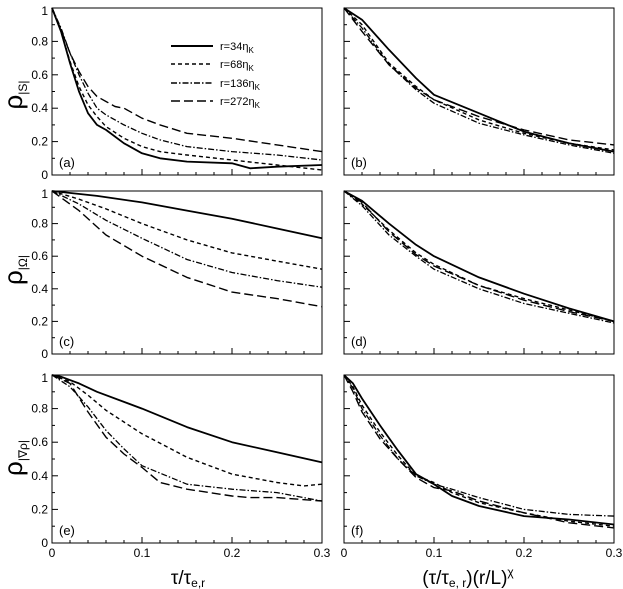 The image size is (623, 589). What do you see at coordinates (44, 194) in the screenshot?
I see `panel-c-ytick-label: 1` at bounding box center [44, 194].